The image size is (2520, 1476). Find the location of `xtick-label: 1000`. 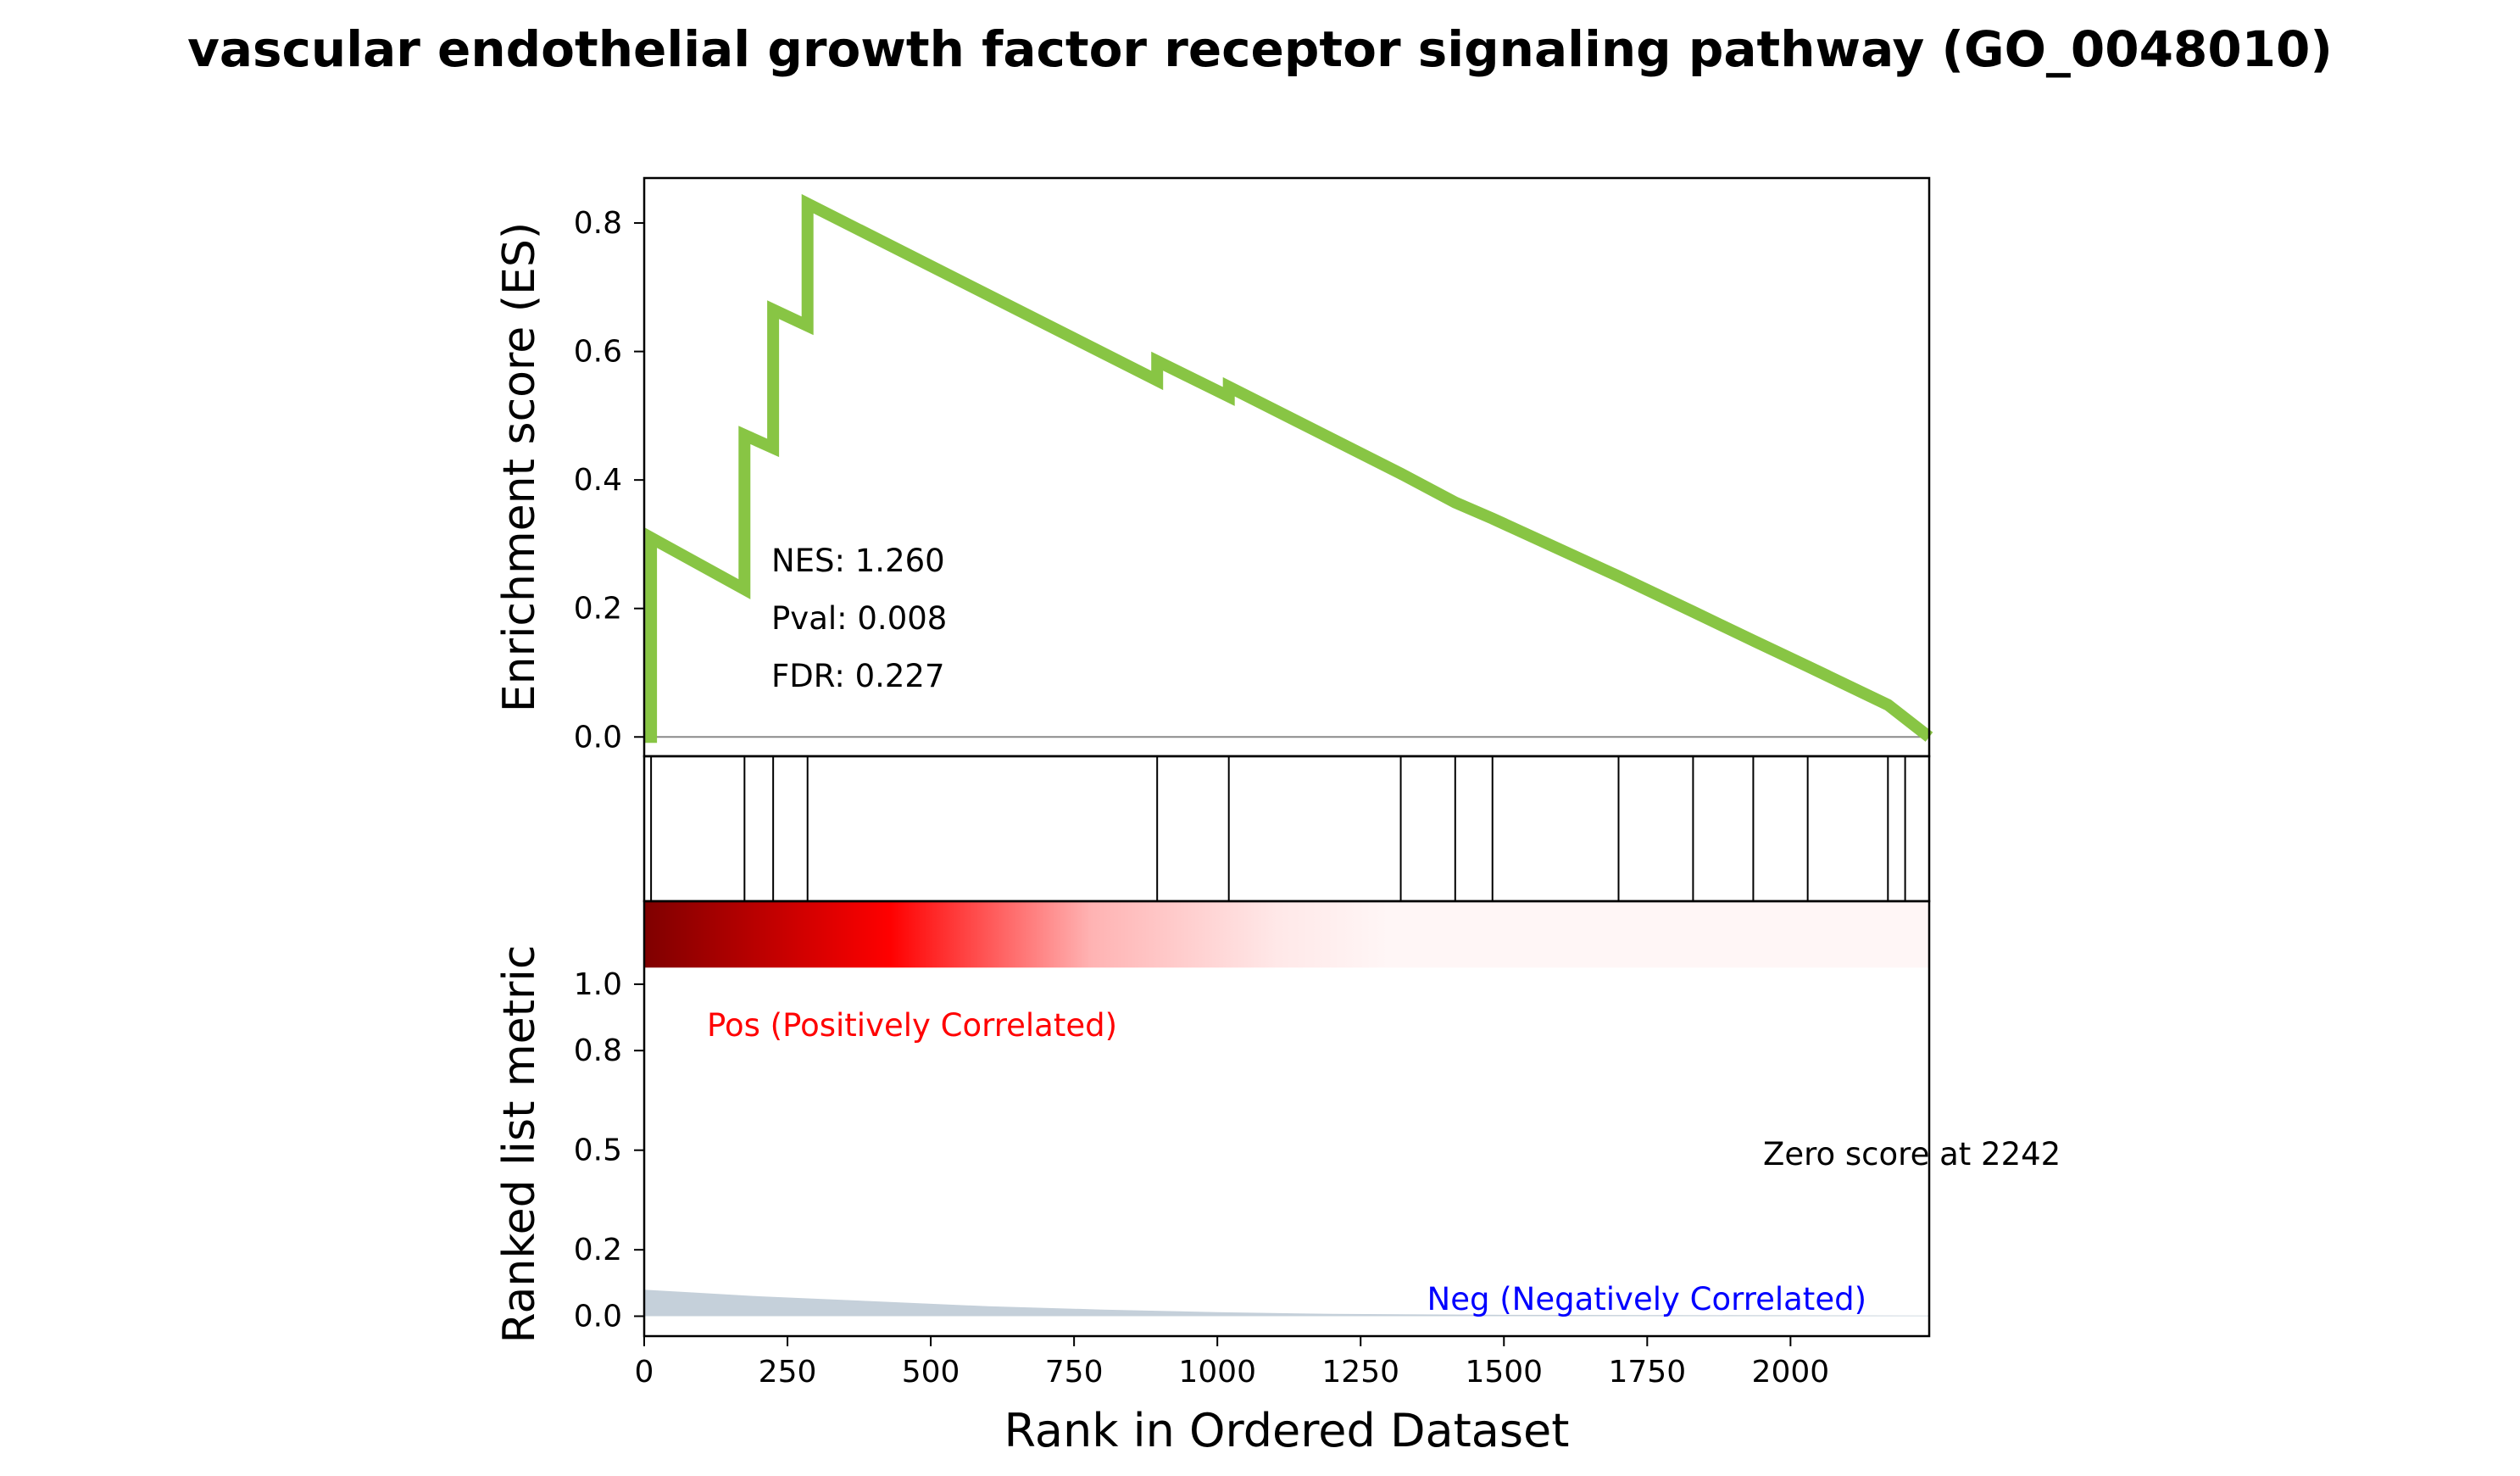

xtick-label: 1000 is located at coordinates (1217, 1373).